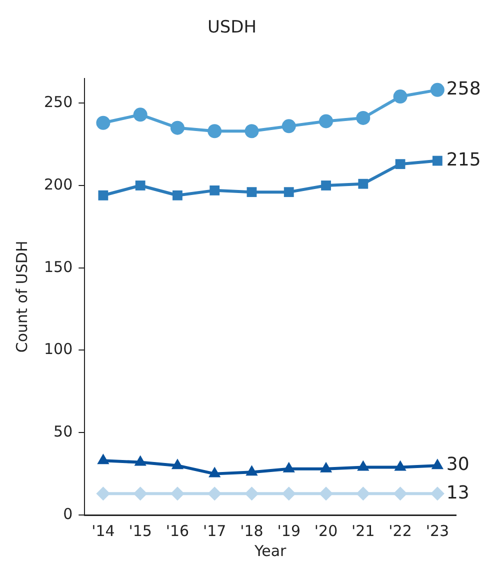  Describe the element at coordinates (178, 531) in the screenshot. I see `x-tick-label: '16` at that location.